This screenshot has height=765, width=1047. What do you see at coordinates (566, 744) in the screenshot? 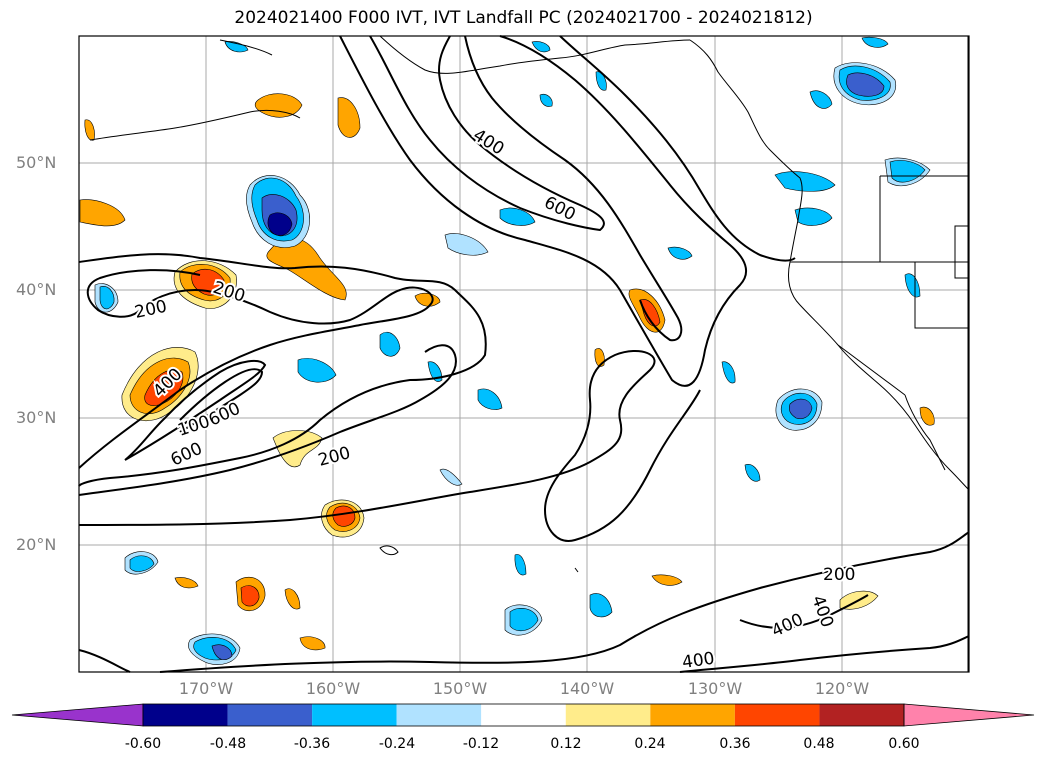
I see `colorbar-tick-label: 0.12` at bounding box center [566, 744].